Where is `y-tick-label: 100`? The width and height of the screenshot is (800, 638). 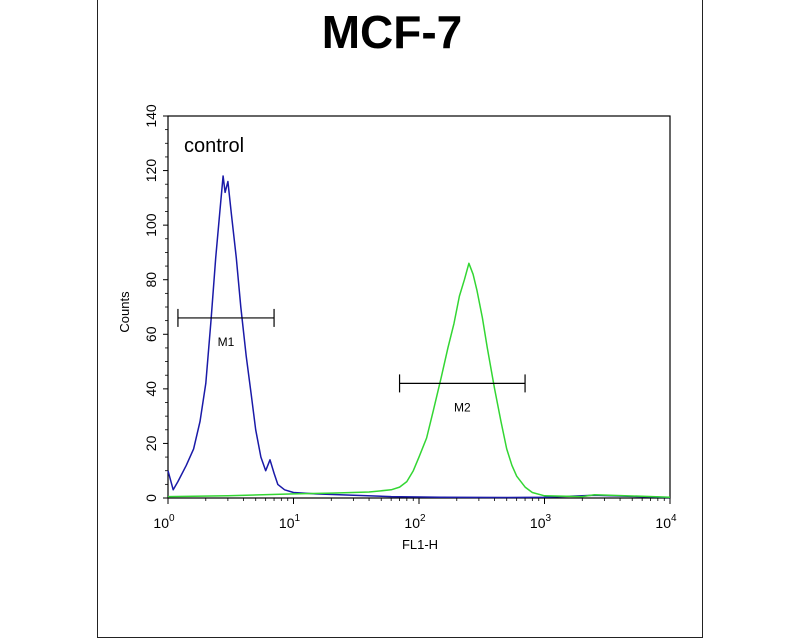
y-tick-label: 100 is located at coordinates (151, 225).